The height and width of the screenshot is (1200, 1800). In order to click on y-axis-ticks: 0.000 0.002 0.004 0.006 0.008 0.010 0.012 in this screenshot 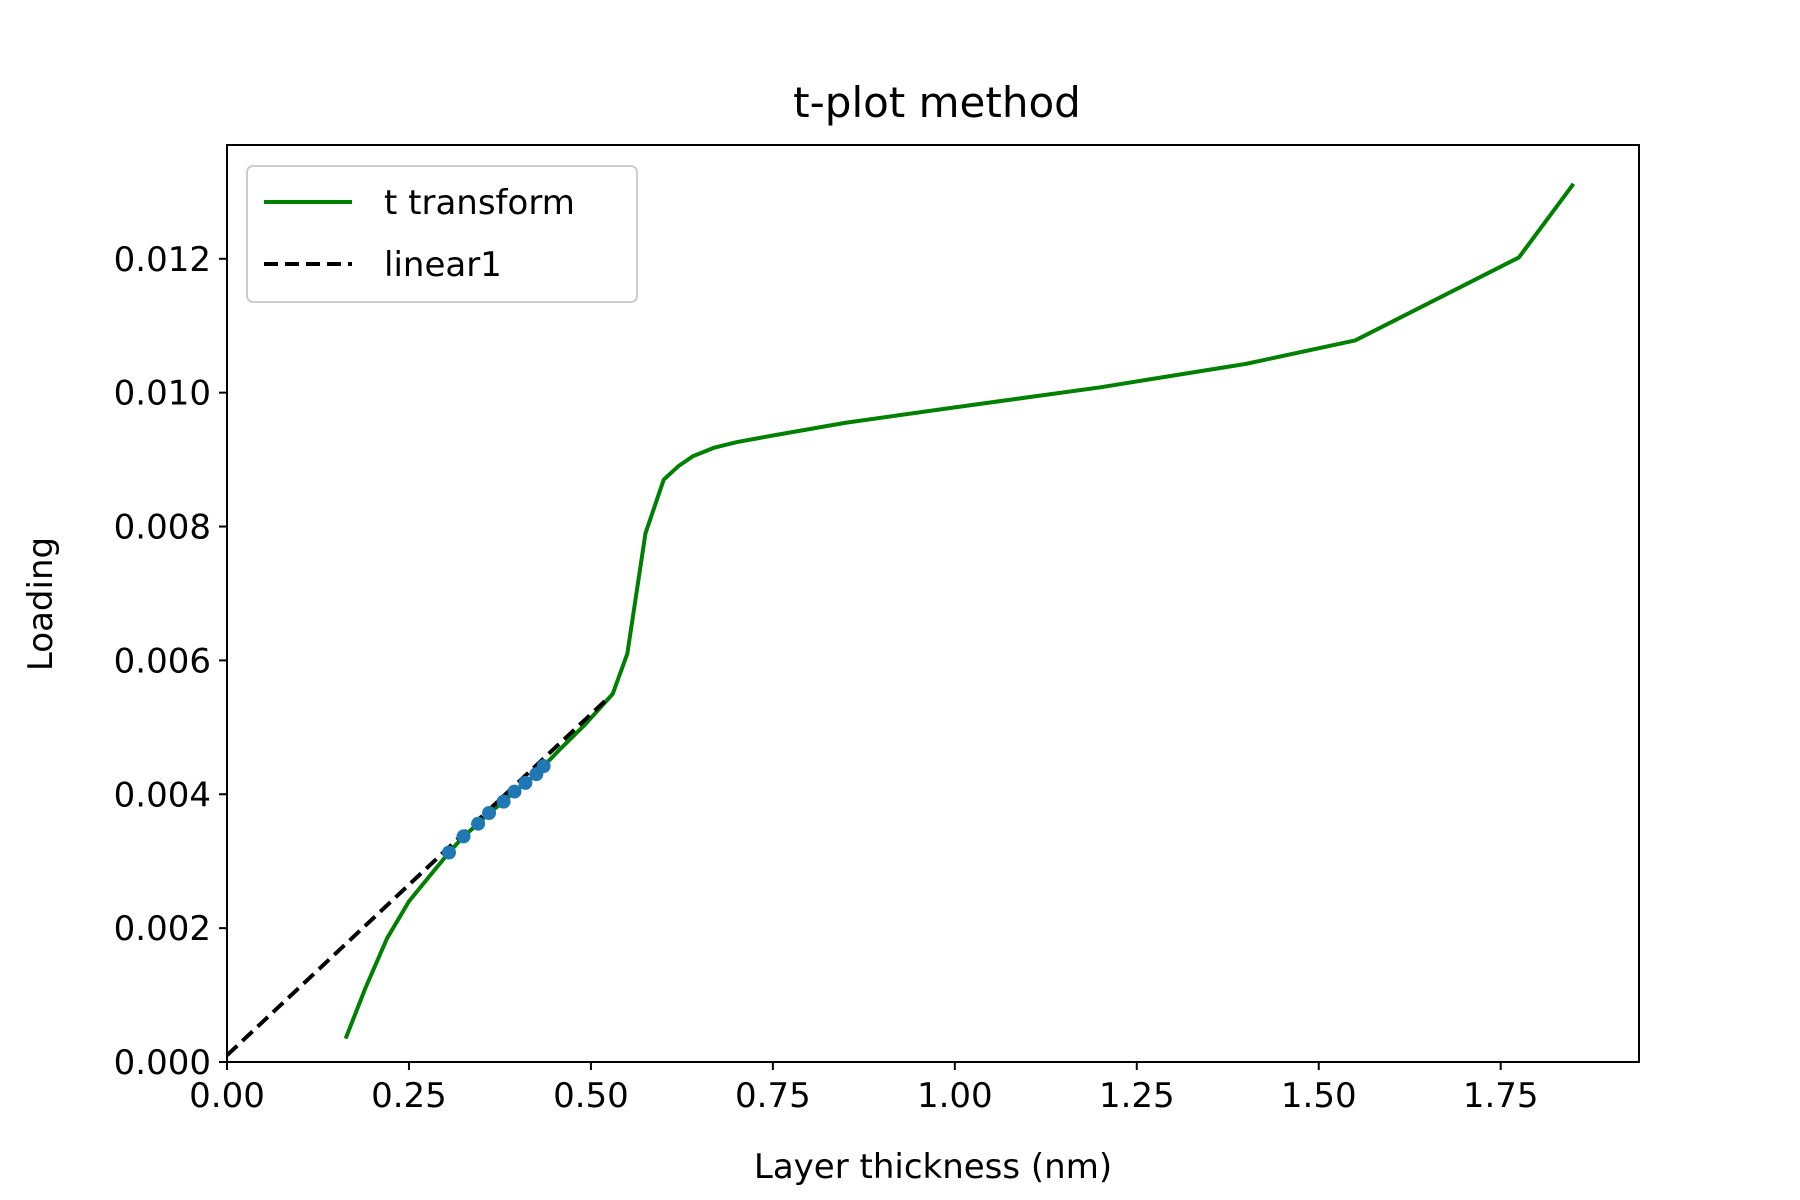, I will do `click(170, 661)`.